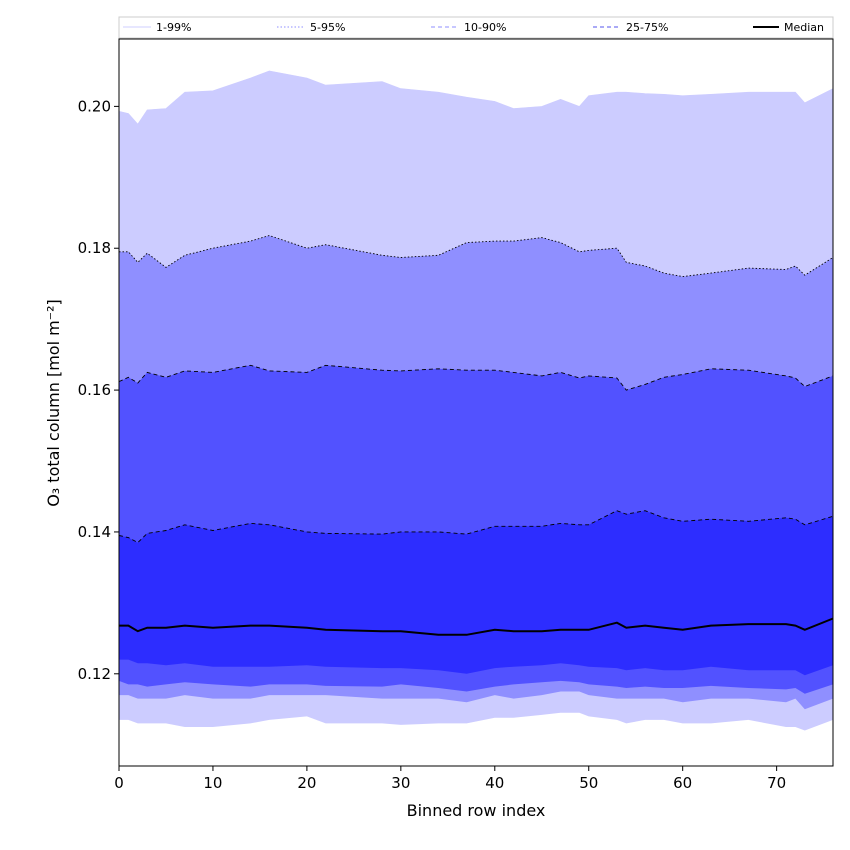  Describe the element at coordinates (485, 27) in the screenshot. I see `legend-label: 10-90%` at that location.